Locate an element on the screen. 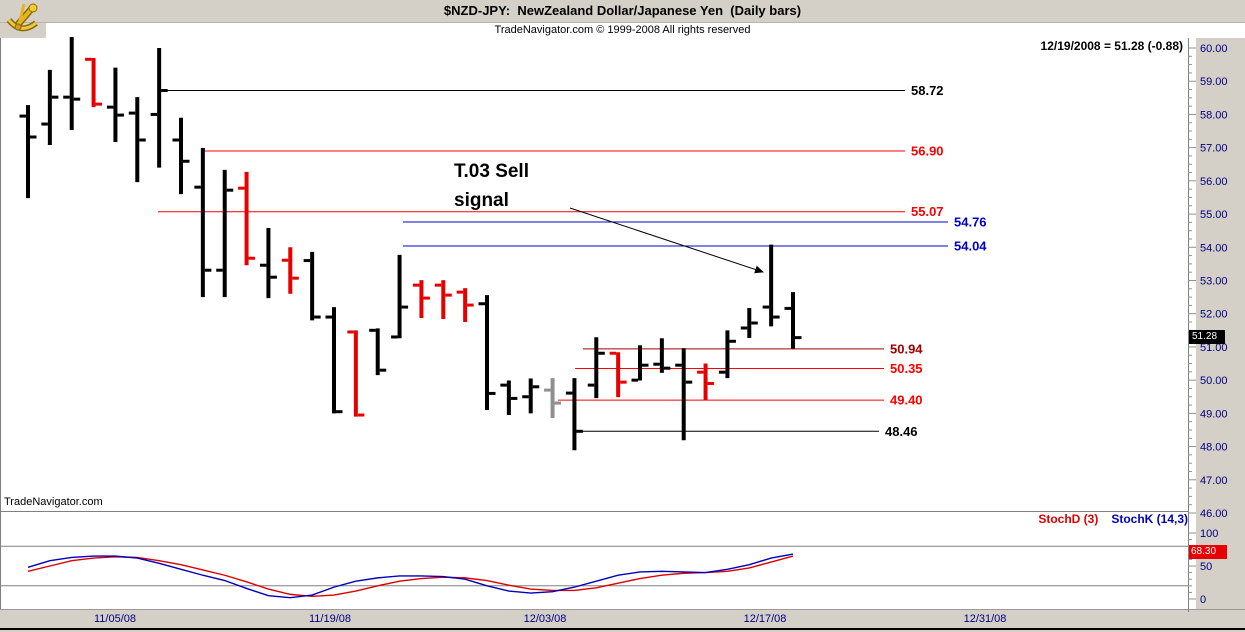 This screenshot has width=1245, height=632. last-price-marker: 51.28 is located at coordinates (1207, 337).